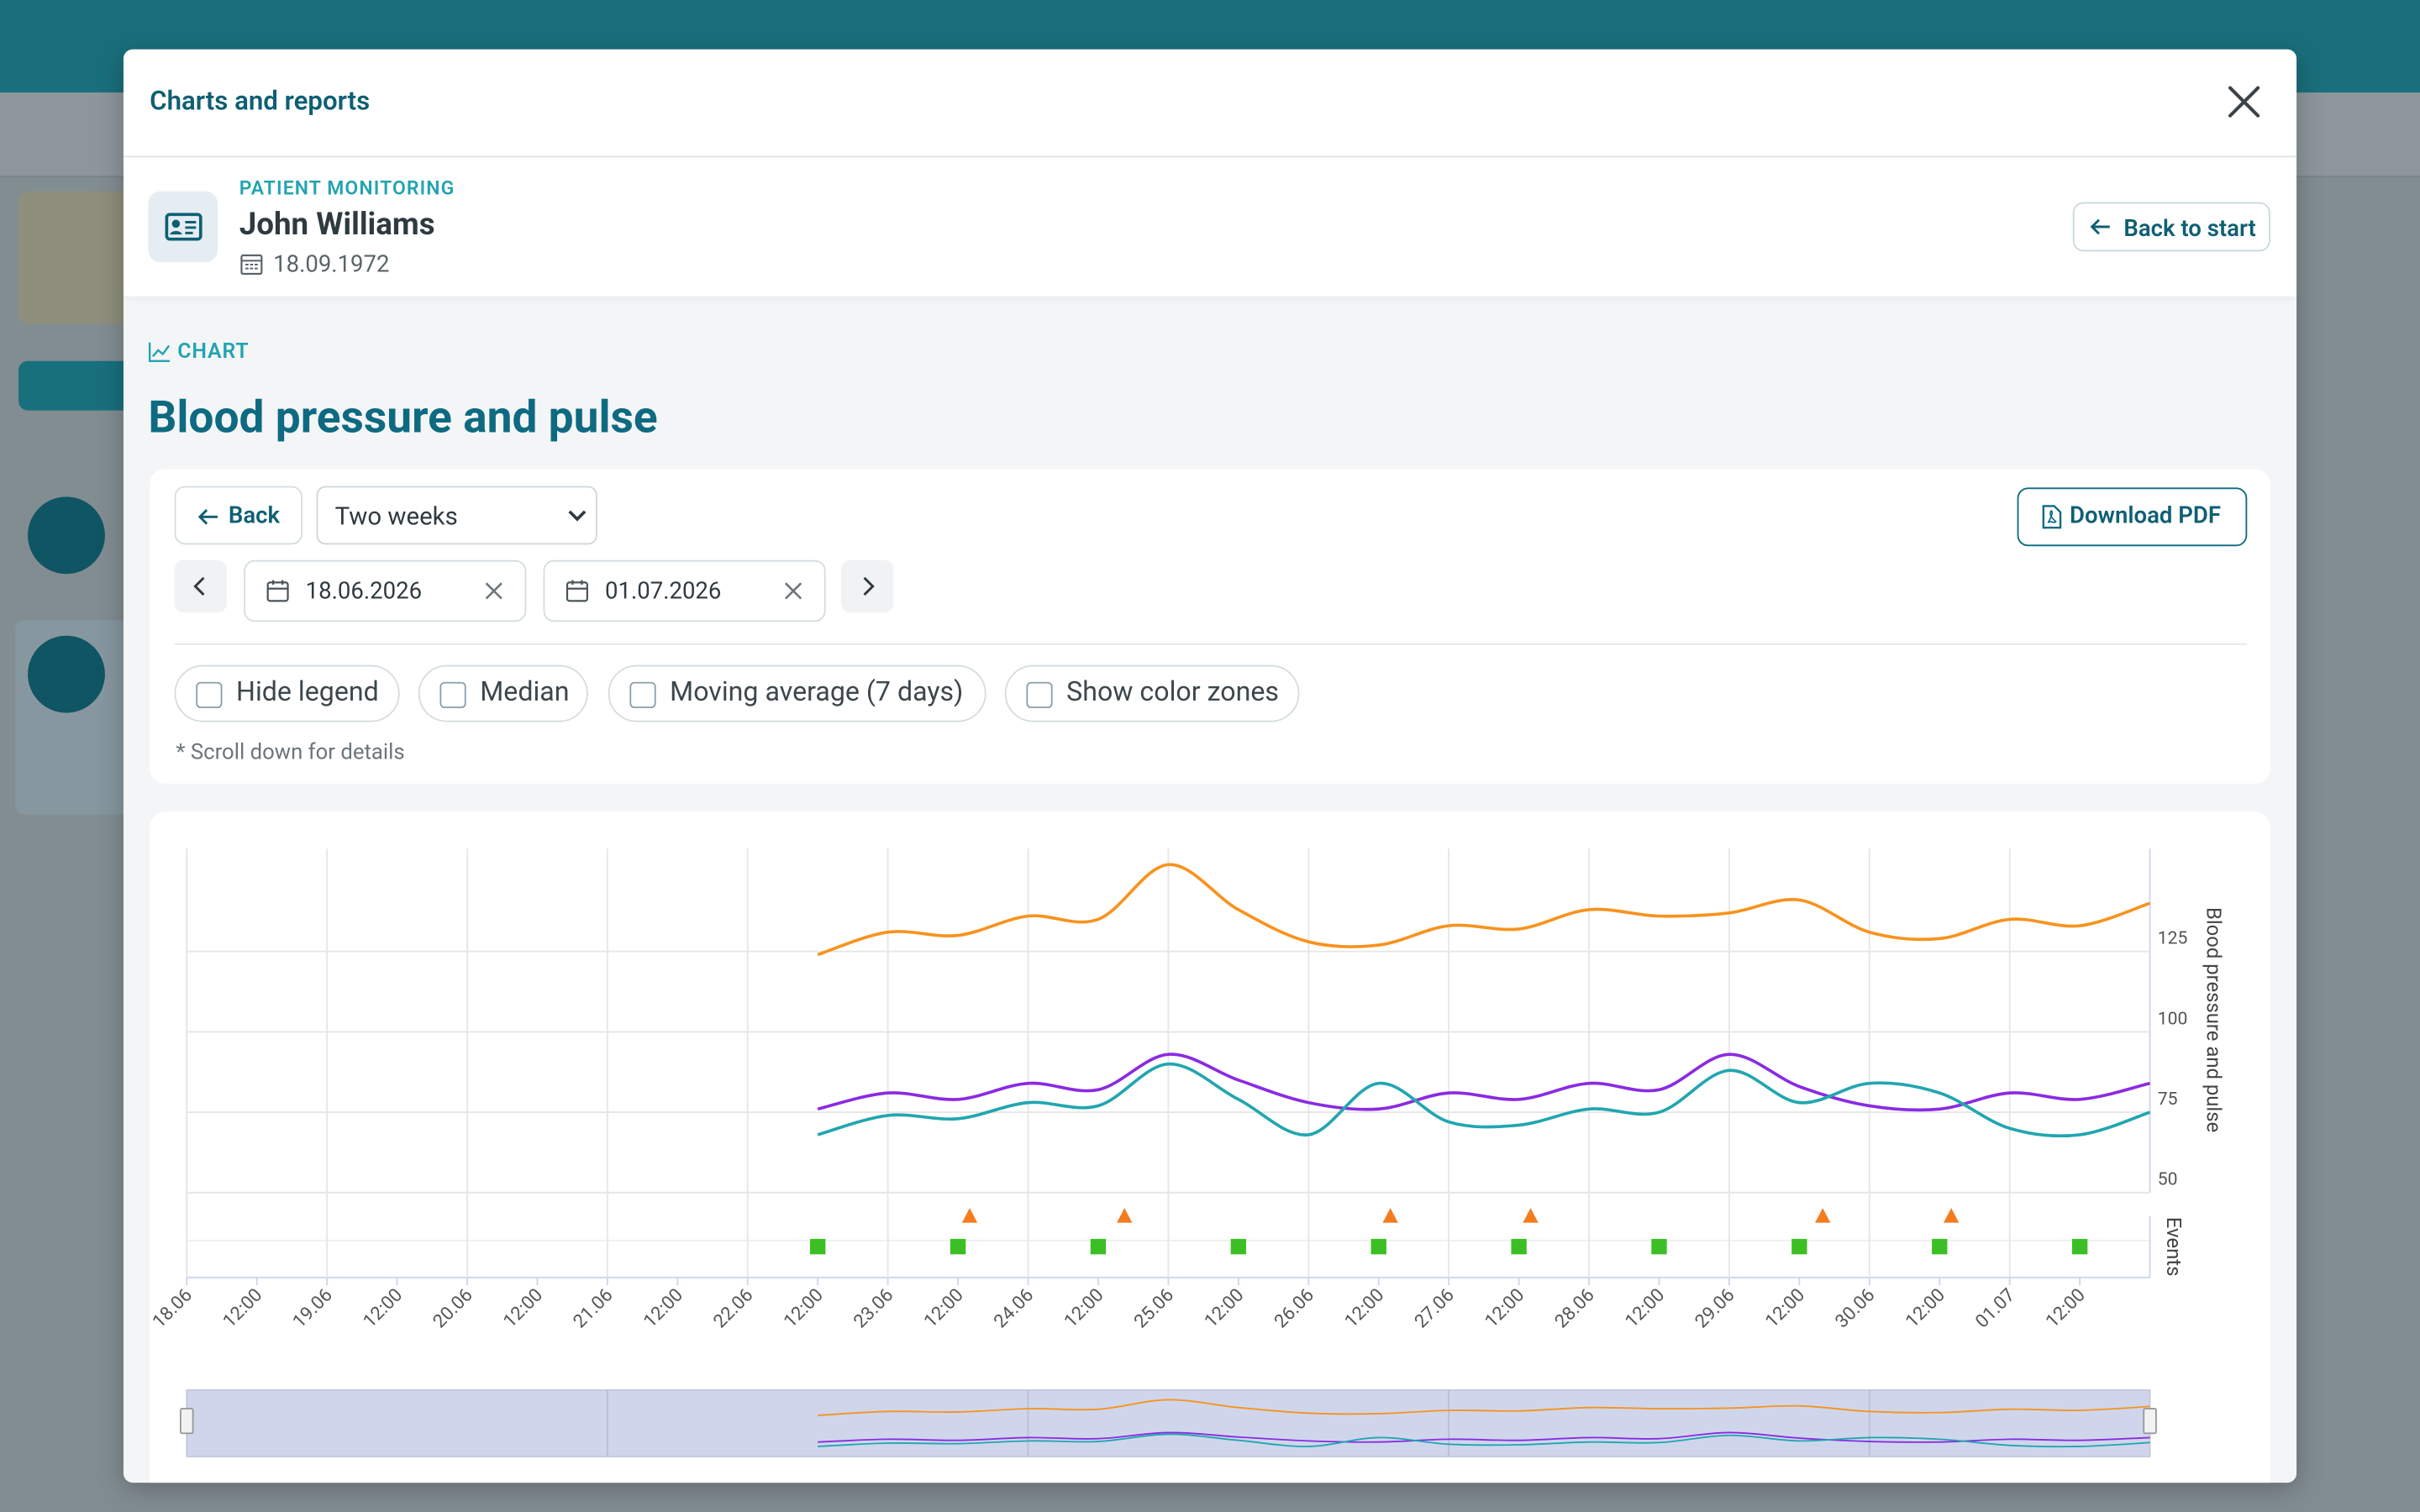 This screenshot has width=2420, height=1512. What do you see at coordinates (1168, 1423) in the screenshot?
I see `navigator-window` at bounding box center [1168, 1423].